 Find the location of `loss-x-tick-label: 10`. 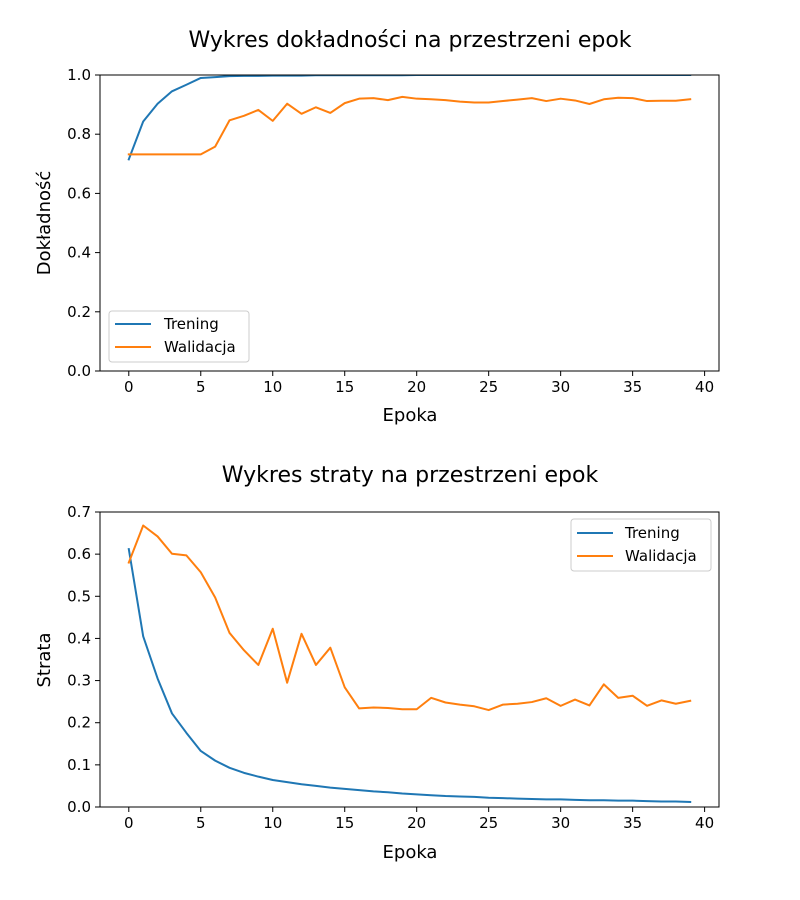

loss-x-tick-label: 10 is located at coordinates (272, 823).